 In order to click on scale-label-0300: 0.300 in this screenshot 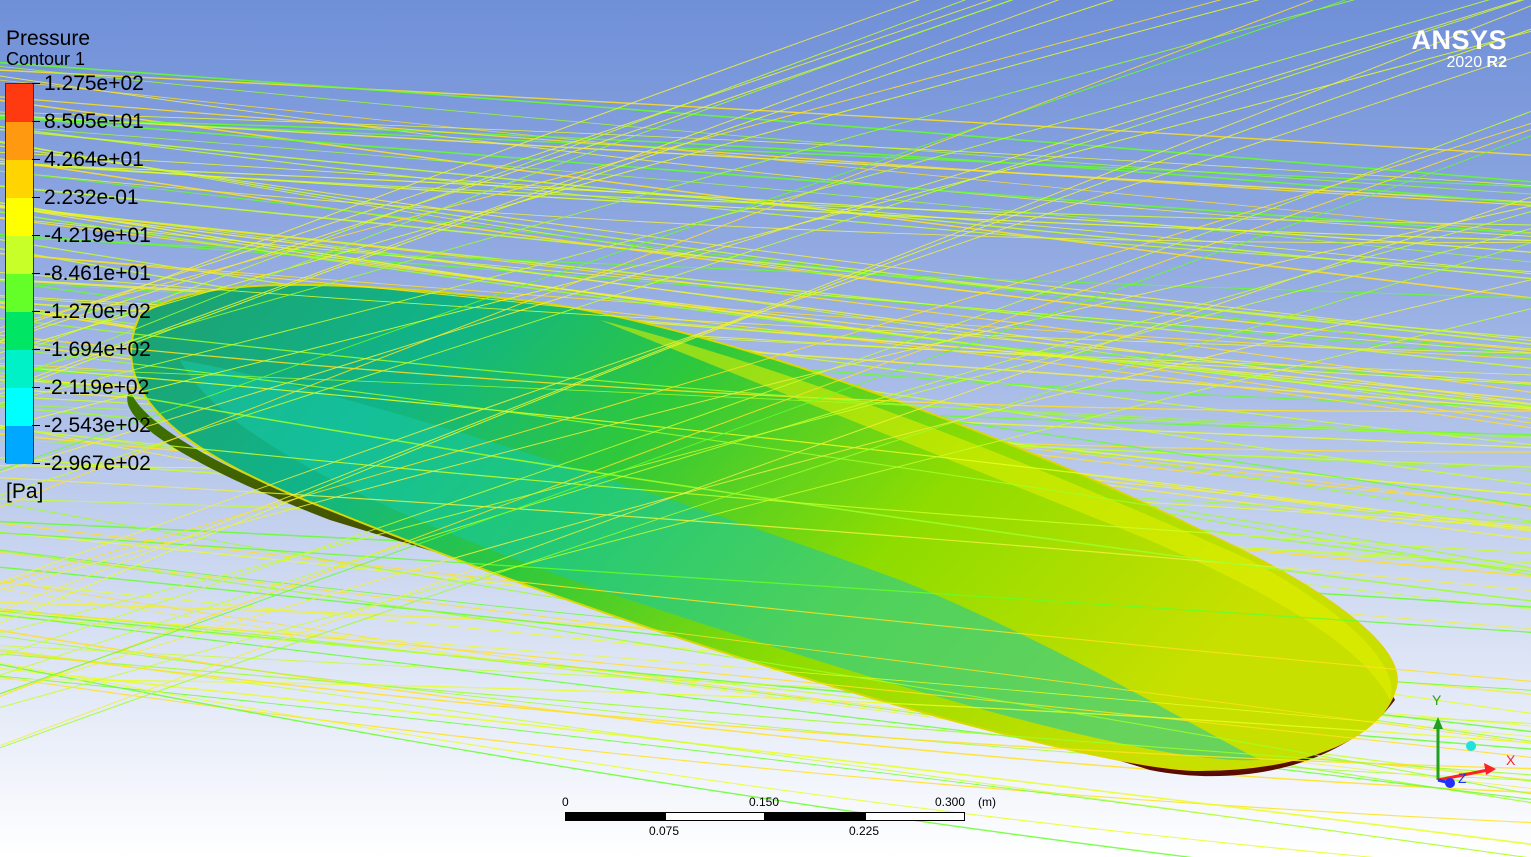, I will do `click(950, 802)`.